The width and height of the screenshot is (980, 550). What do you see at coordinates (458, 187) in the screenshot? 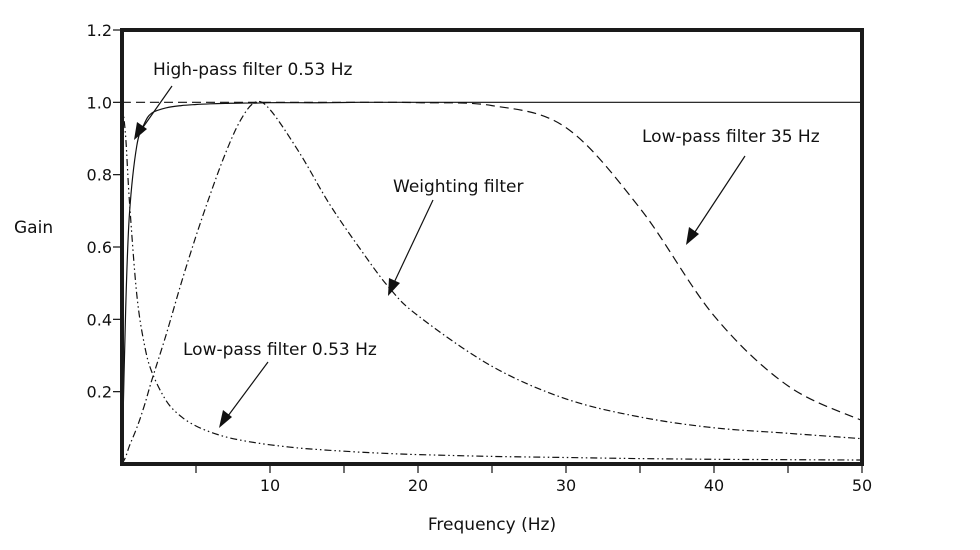
I see `annotation-label: Weighting filter` at bounding box center [458, 187].